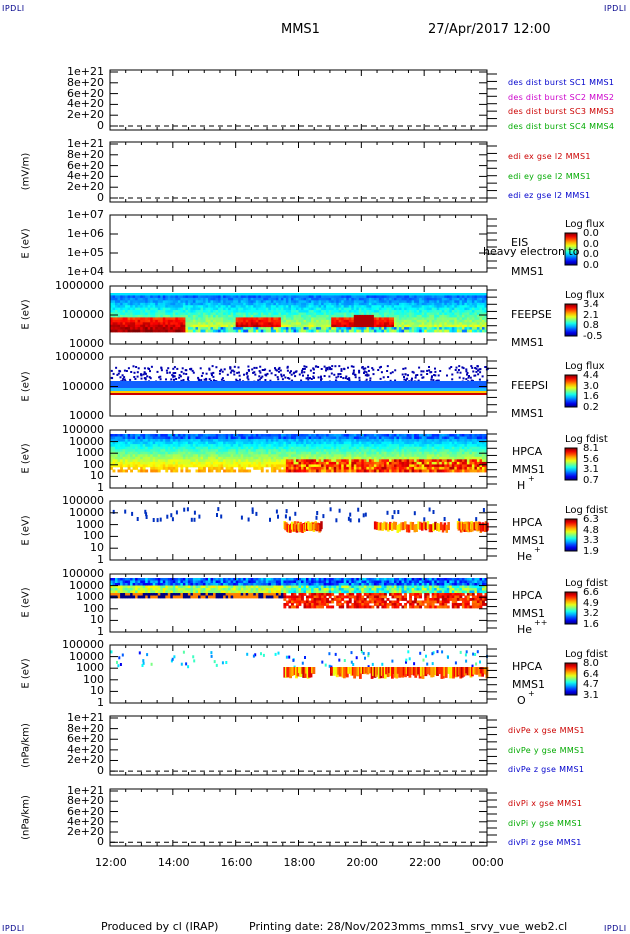 Image resolution: width=630 pixels, height=934 pixels. What do you see at coordinates (489, 29) in the screenshot?
I see `datetime-title: 27/Apr/2017 12:00` at bounding box center [489, 29].